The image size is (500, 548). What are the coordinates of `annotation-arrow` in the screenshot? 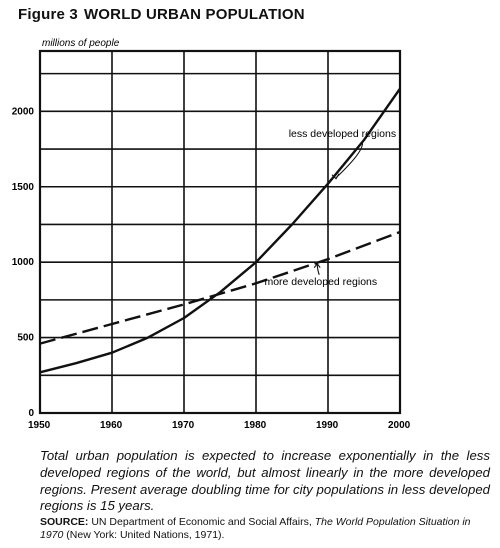 It's located at (349, 160).